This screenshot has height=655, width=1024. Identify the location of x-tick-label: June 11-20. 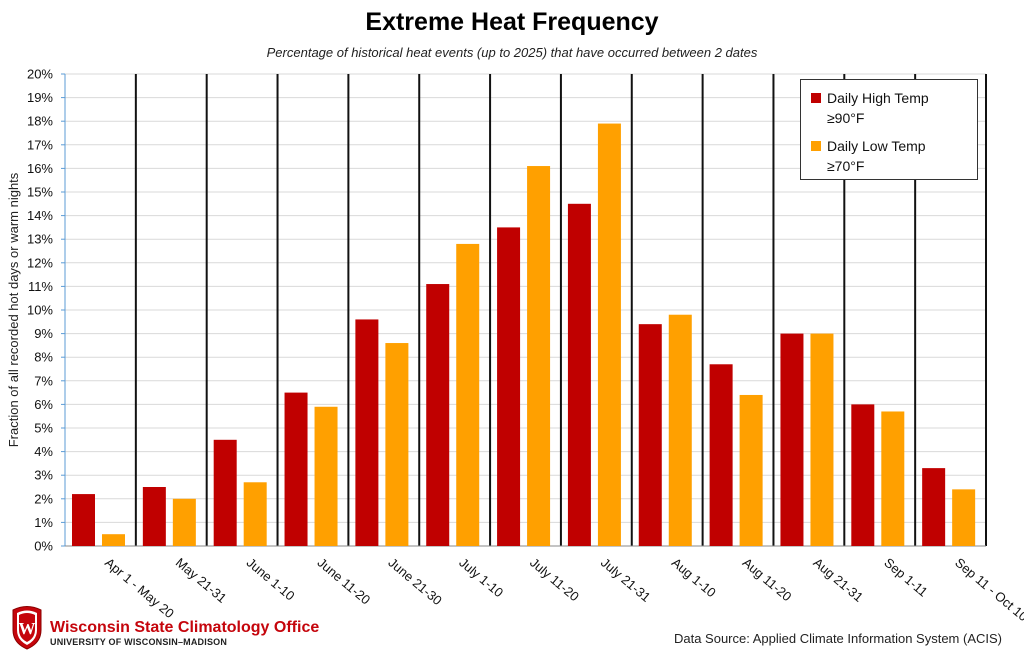
(344, 581).